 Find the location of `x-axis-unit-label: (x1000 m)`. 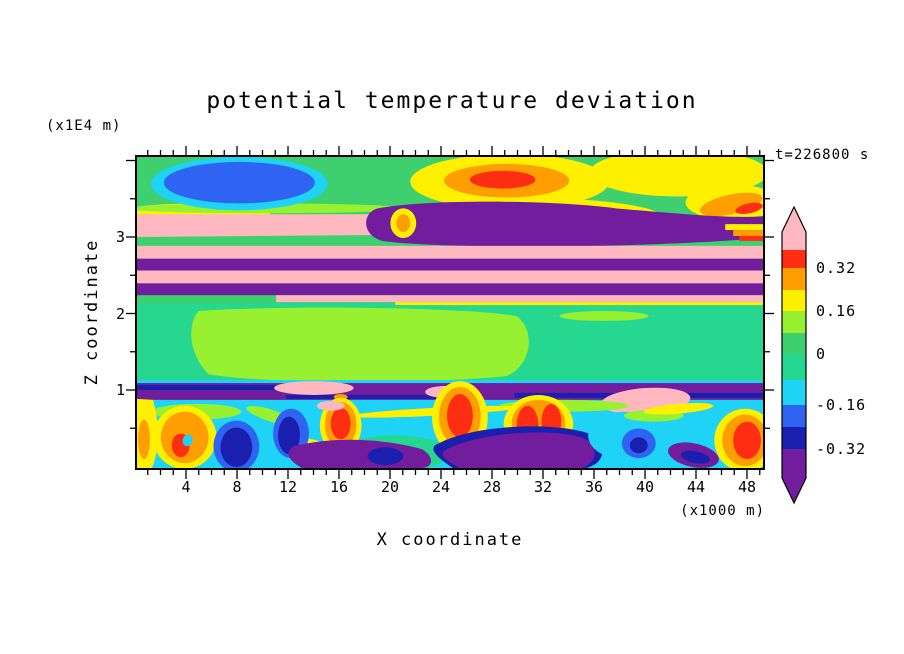

x-axis-unit-label: (x1000 m) is located at coordinates (722, 511).